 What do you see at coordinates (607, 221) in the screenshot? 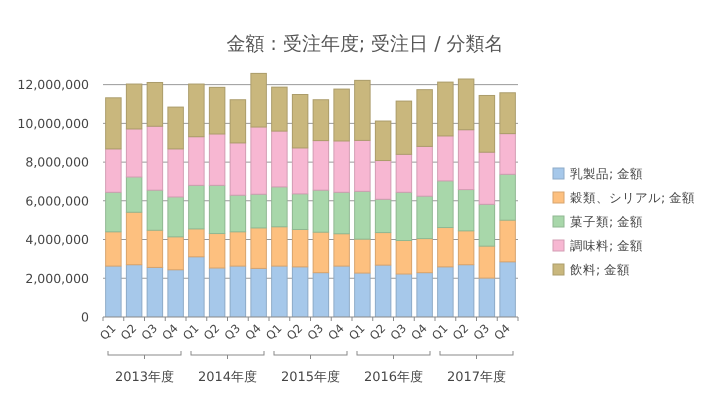
I see `legend-label: 菓子類; 金額` at bounding box center [607, 221].